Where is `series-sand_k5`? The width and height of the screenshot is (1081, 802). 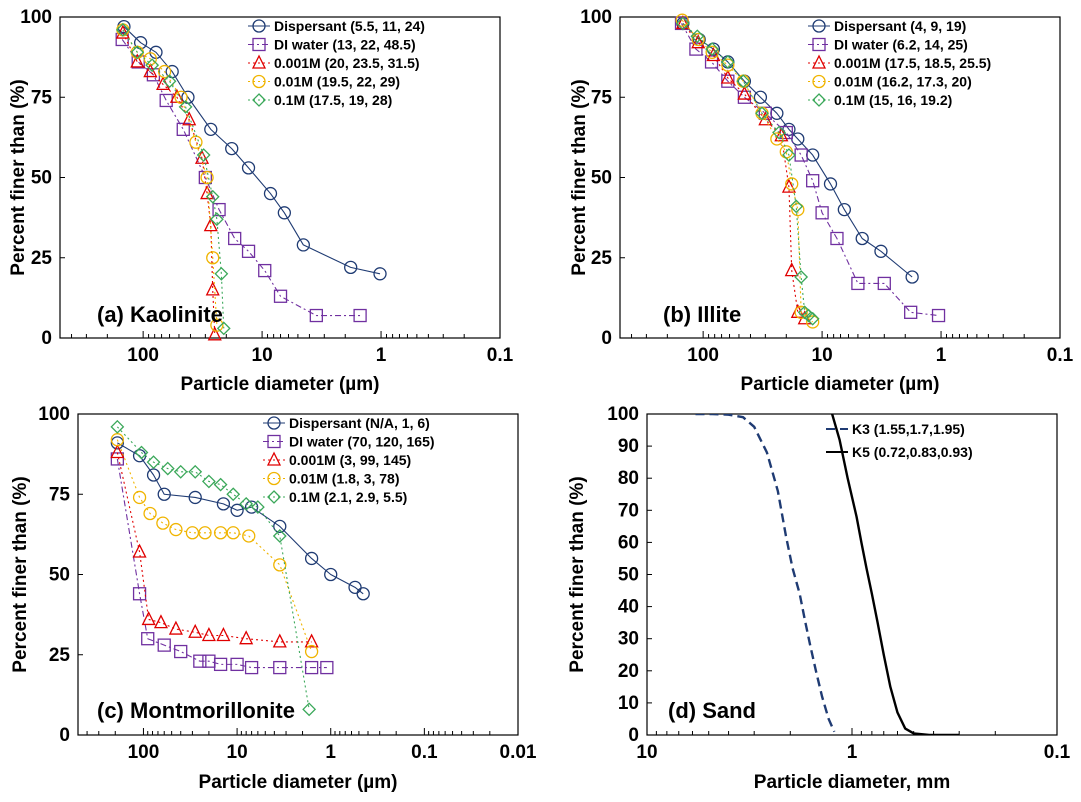 series-sand_k5 is located at coordinates (895, 574).